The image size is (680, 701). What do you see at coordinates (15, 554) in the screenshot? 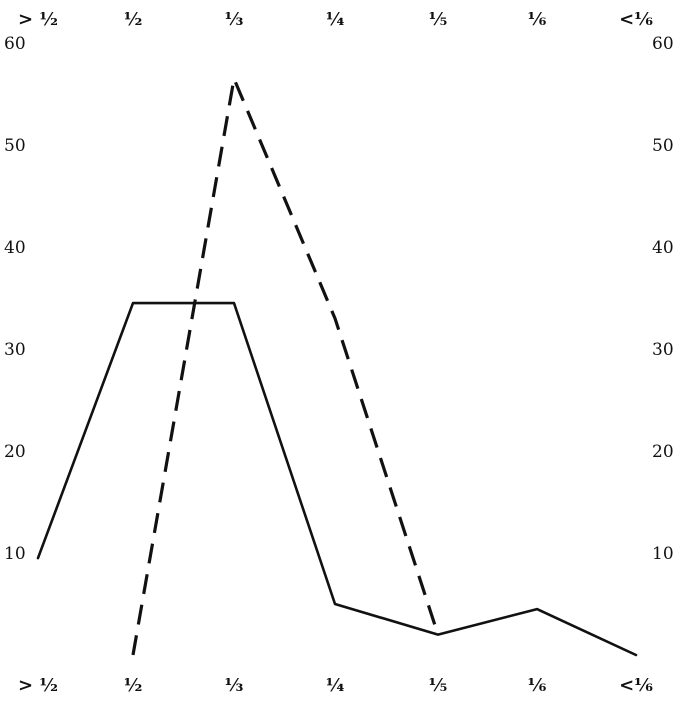
I see `left-y-tick-label: 10` at bounding box center [15, 554].